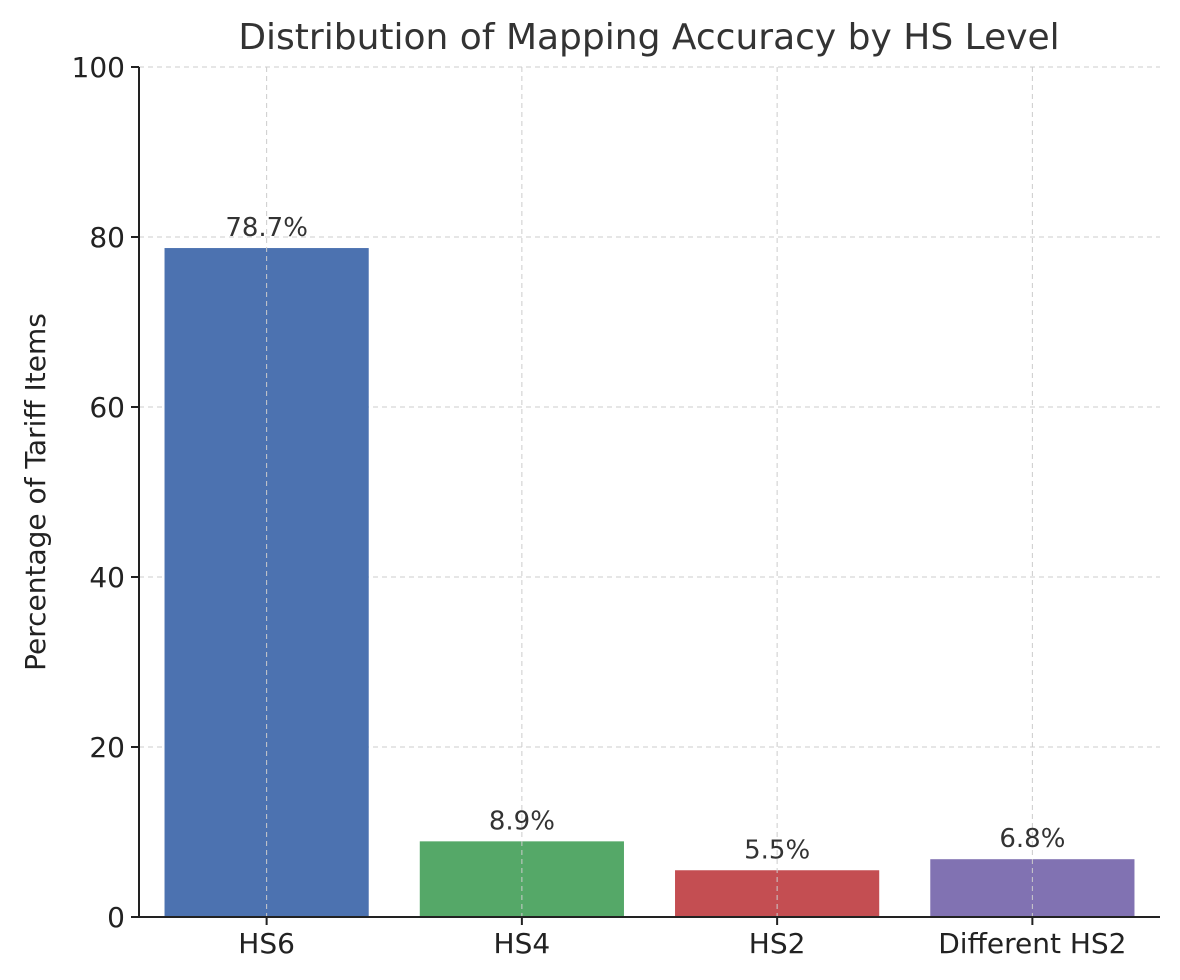 The height and width of the screenshot is (980, 1180). I want to click on data-label: 6.8%, so click(1032, 839).